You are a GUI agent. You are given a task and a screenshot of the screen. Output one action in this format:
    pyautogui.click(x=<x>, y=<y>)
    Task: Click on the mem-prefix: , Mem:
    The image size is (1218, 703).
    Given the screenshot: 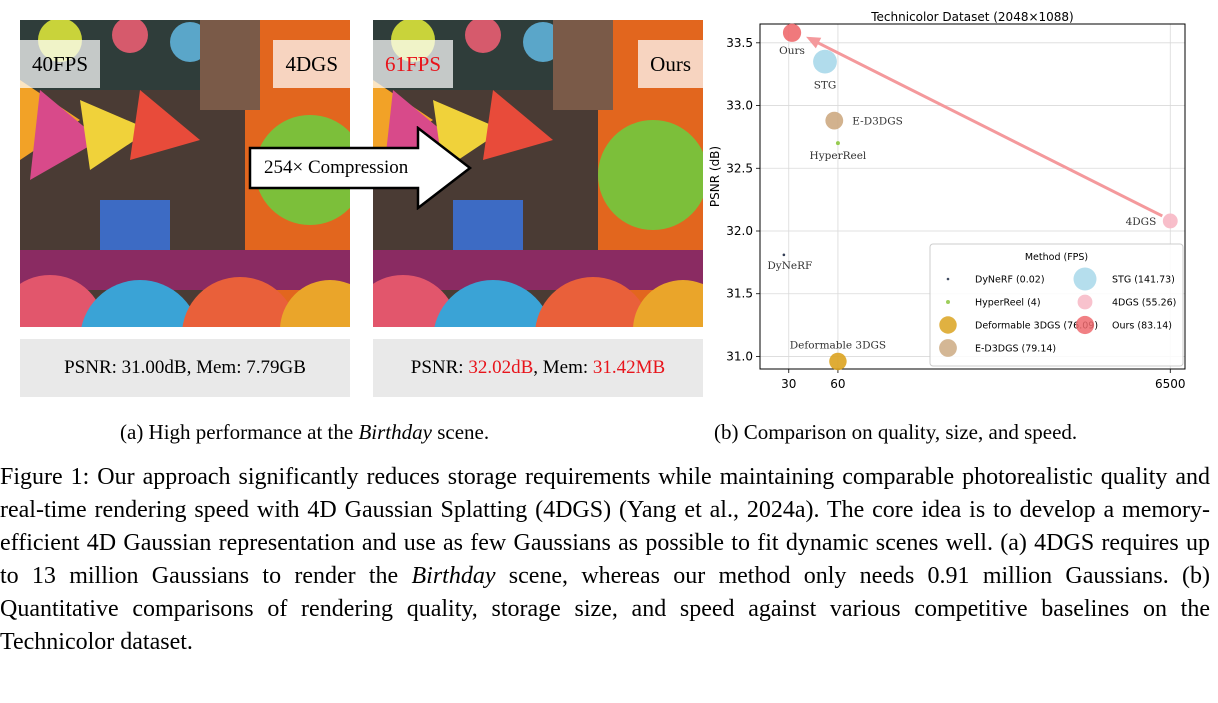 What is the action you would take?
    pyautogui.click(x=563, y=367)
    